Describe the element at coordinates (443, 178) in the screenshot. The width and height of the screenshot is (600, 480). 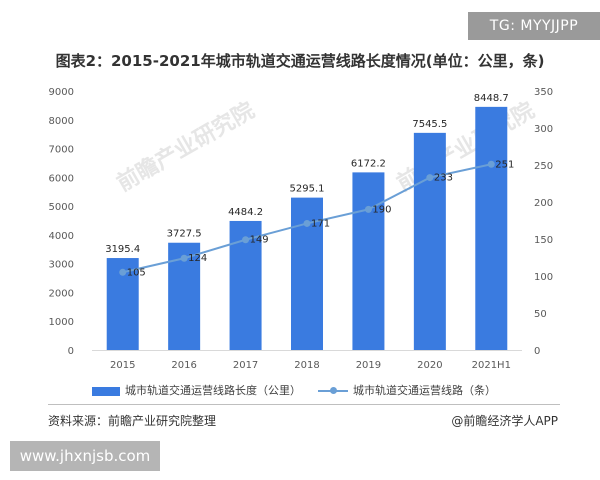
I see `line-value-label: 233` at that location.